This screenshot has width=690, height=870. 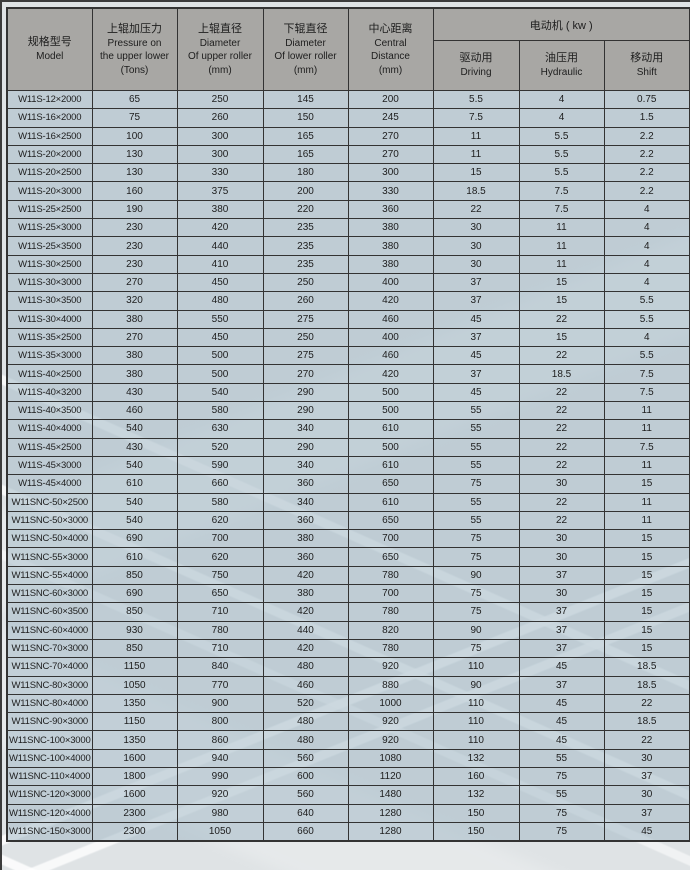 I want to click on pressure-cell: 430, so click(x=134, y=447).